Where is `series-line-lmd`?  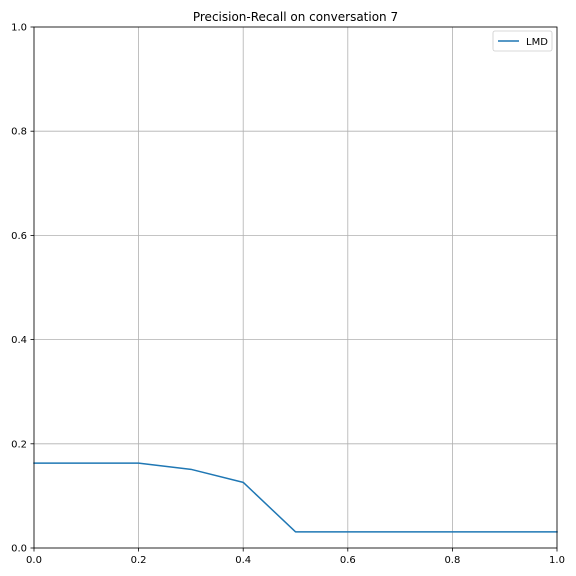
series-line-lmd is located at coordinates (295, 497).